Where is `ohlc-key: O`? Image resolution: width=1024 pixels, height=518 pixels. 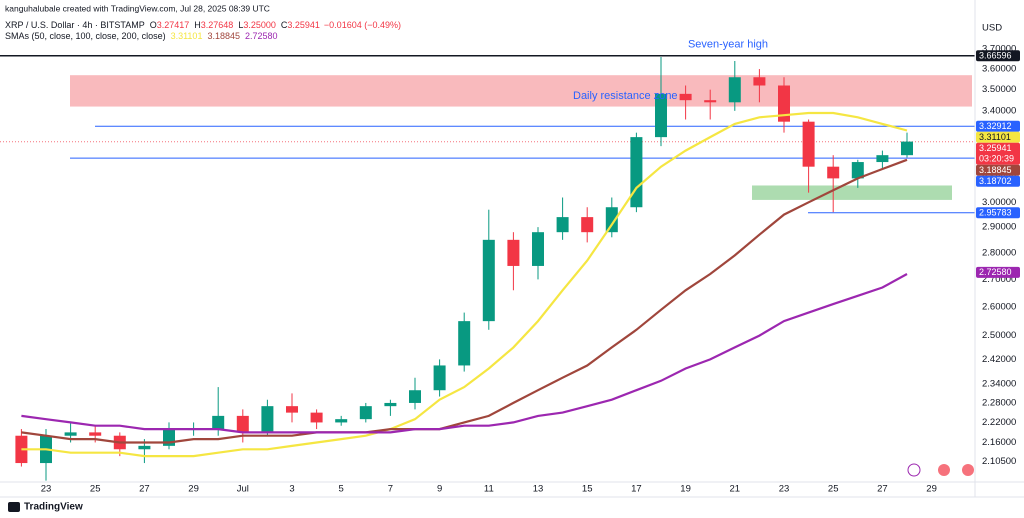
ohlc-key: O is located at coordinates (153, 25).